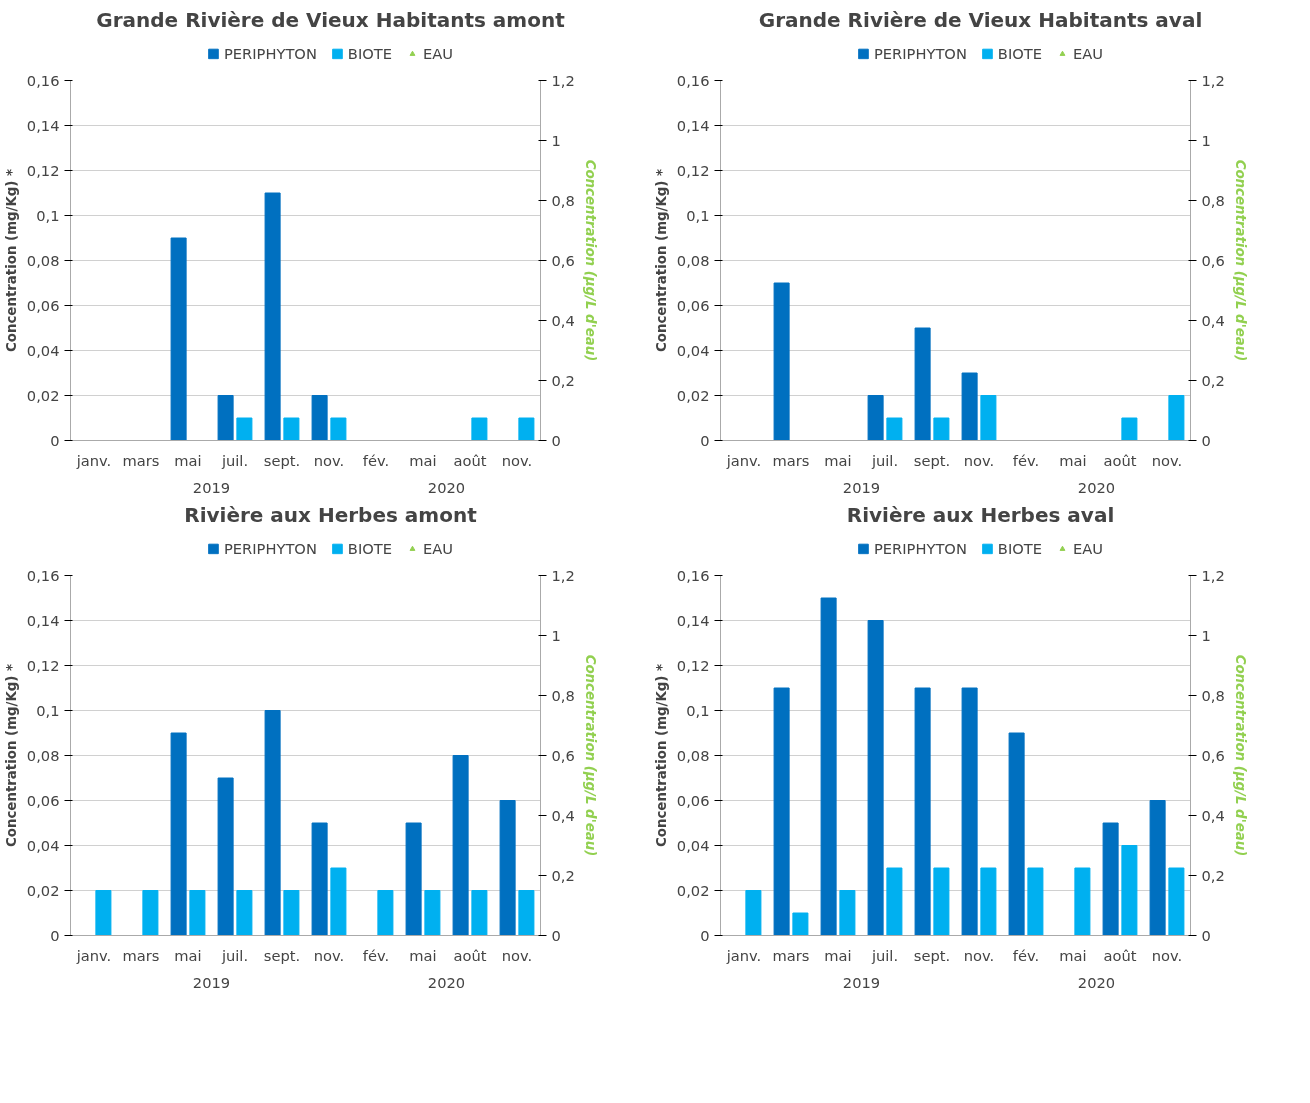 This screenshot has height=1103, width=1310. What do you see at coordinates (331, 514) in the screenshot?
I see `chart-title: Rivière aux Herbes amont` at bounding box center [331, 514].